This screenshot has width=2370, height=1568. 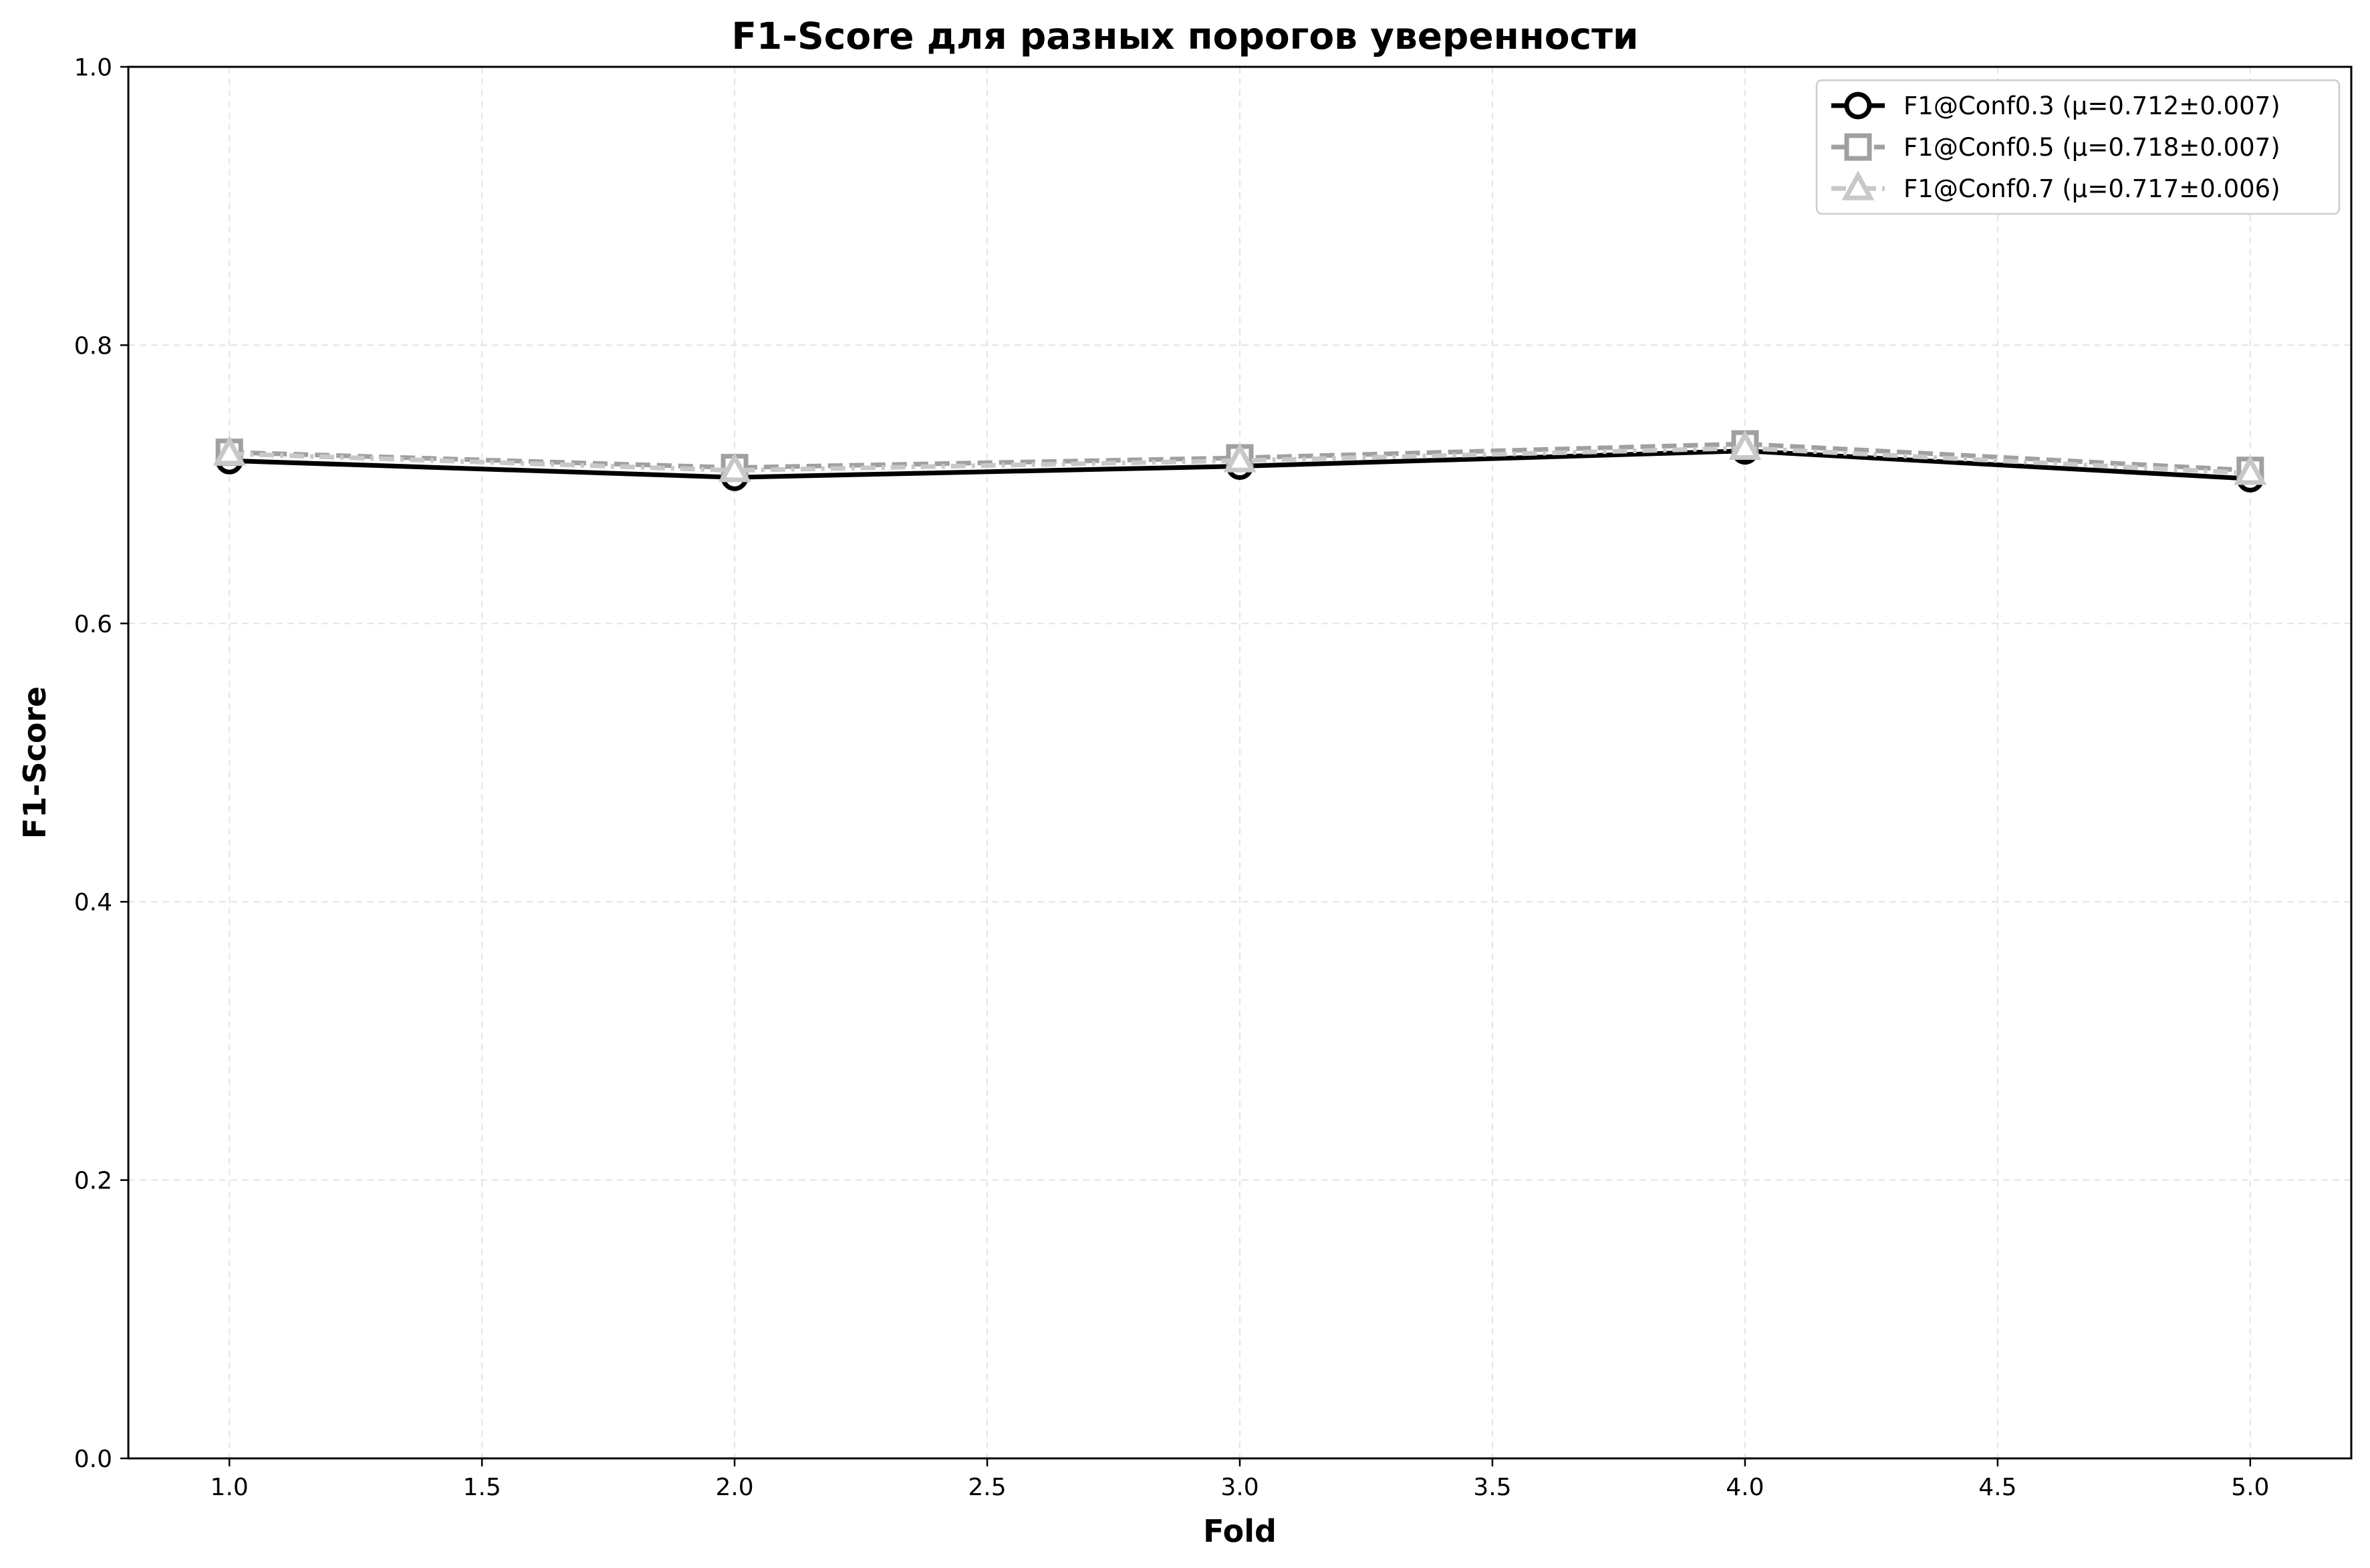 I want to click on chart-title: F1-Score для разных порогов уверенности, so click(x=1185, y=36).